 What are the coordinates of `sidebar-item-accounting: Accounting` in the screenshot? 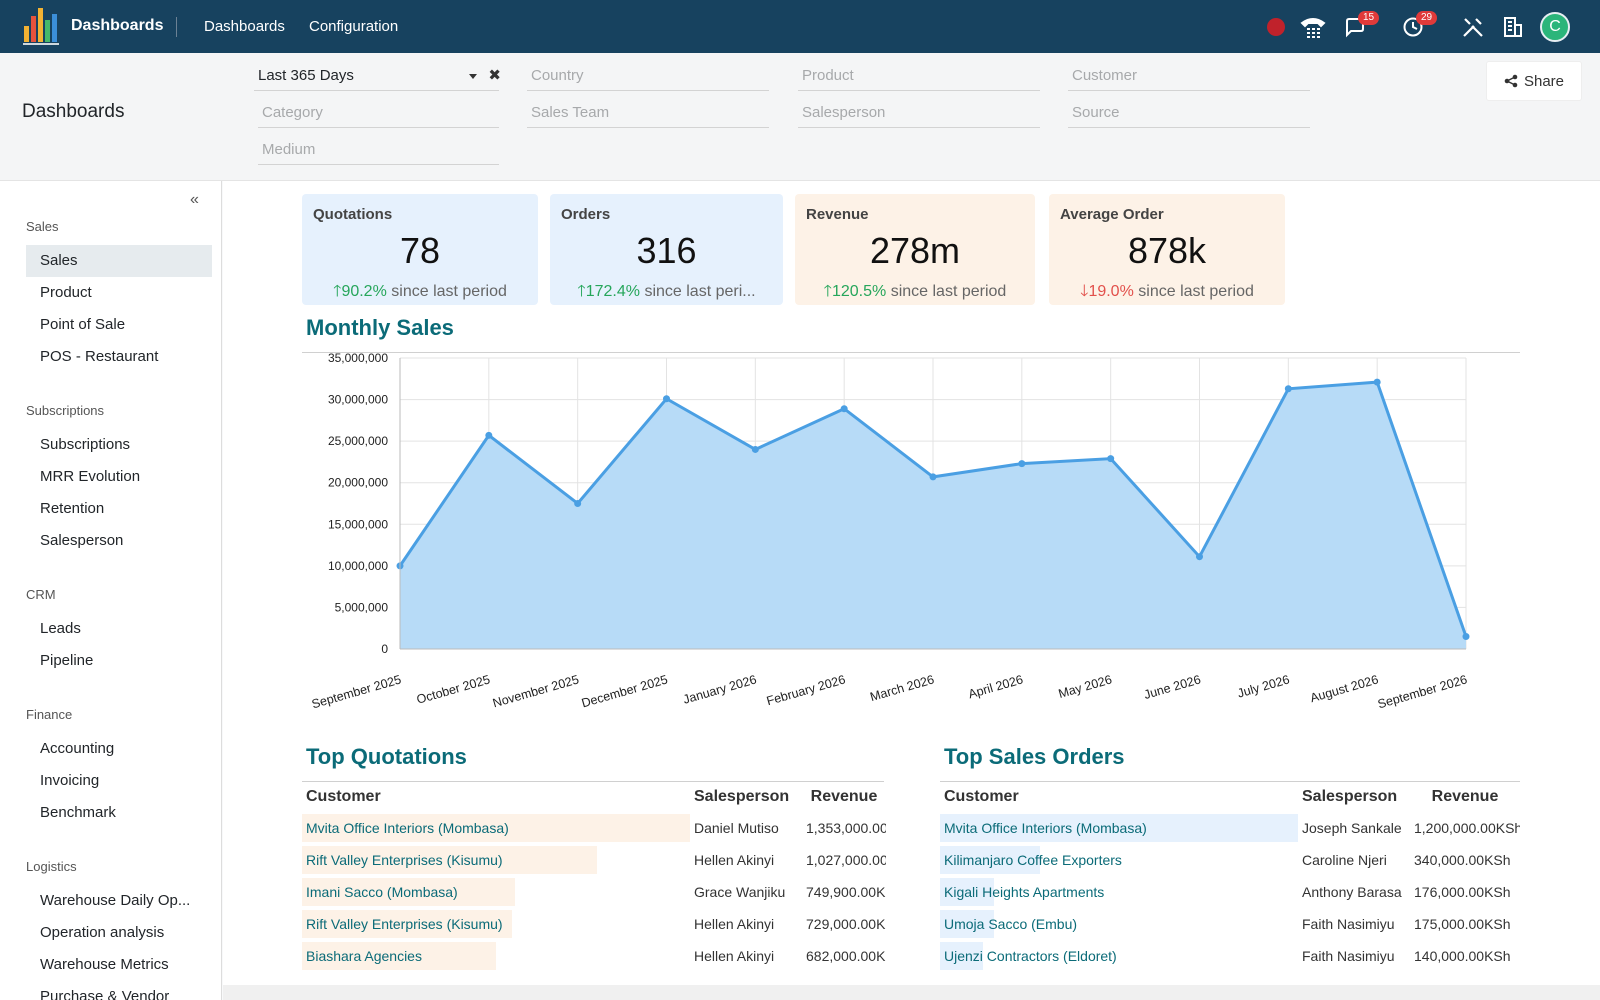 It's located at (77, 748).